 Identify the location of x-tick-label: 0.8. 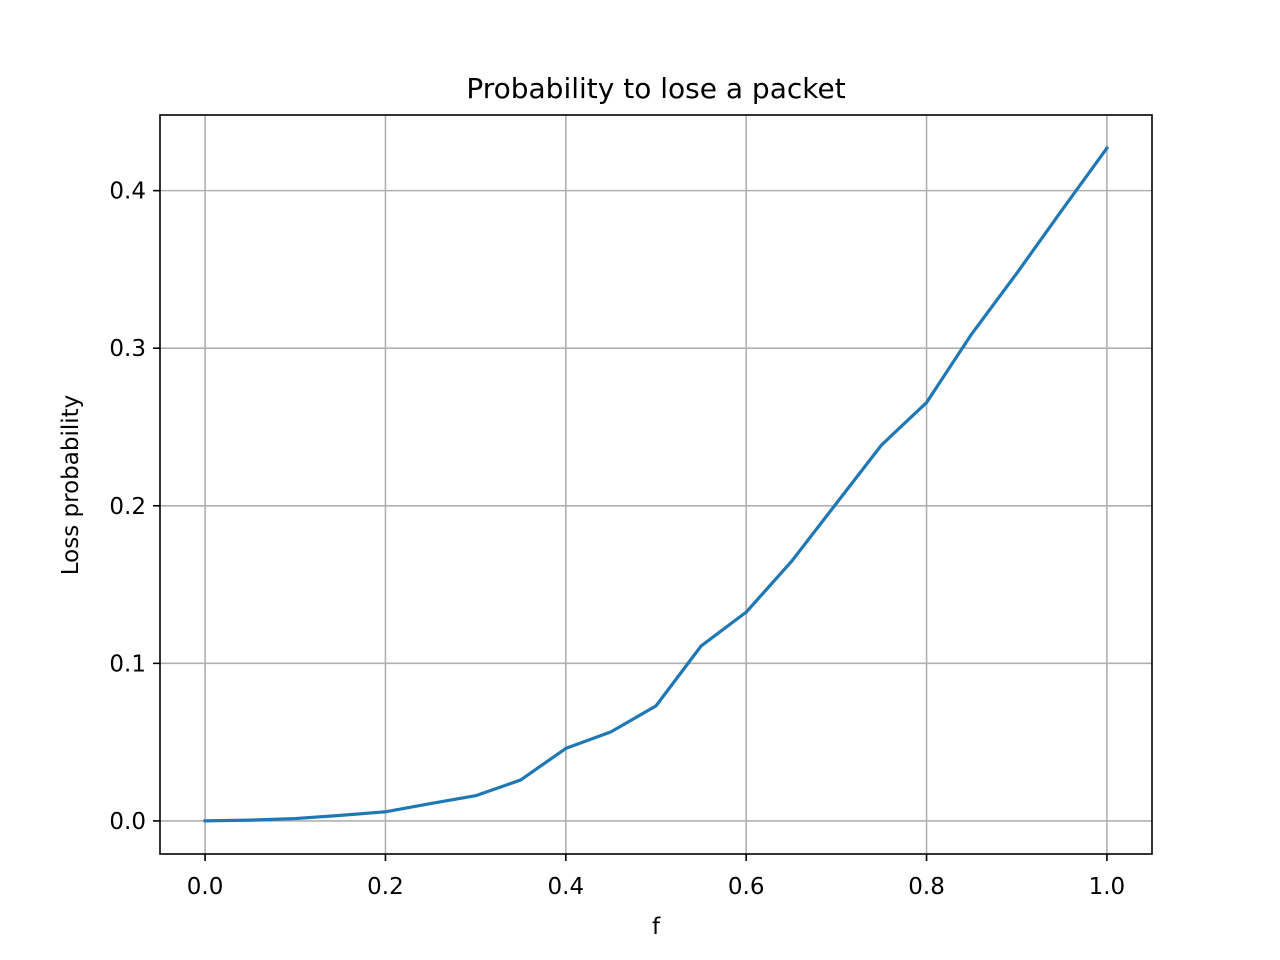
(926, 887).